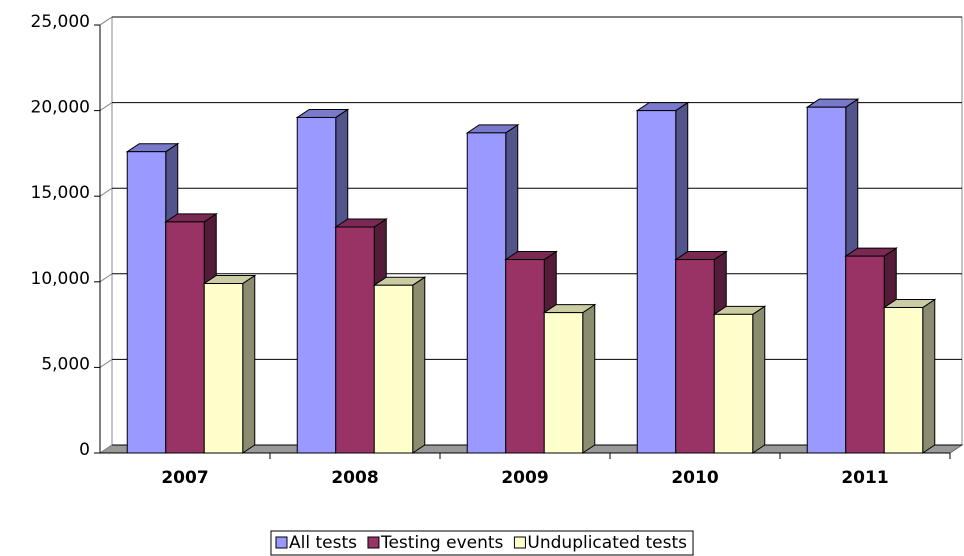 This screenshot has height=556, width=964. Describe the element at coordinates (60, 22) in the screenshot. I see `y-tick-label: 25,000` at that location.